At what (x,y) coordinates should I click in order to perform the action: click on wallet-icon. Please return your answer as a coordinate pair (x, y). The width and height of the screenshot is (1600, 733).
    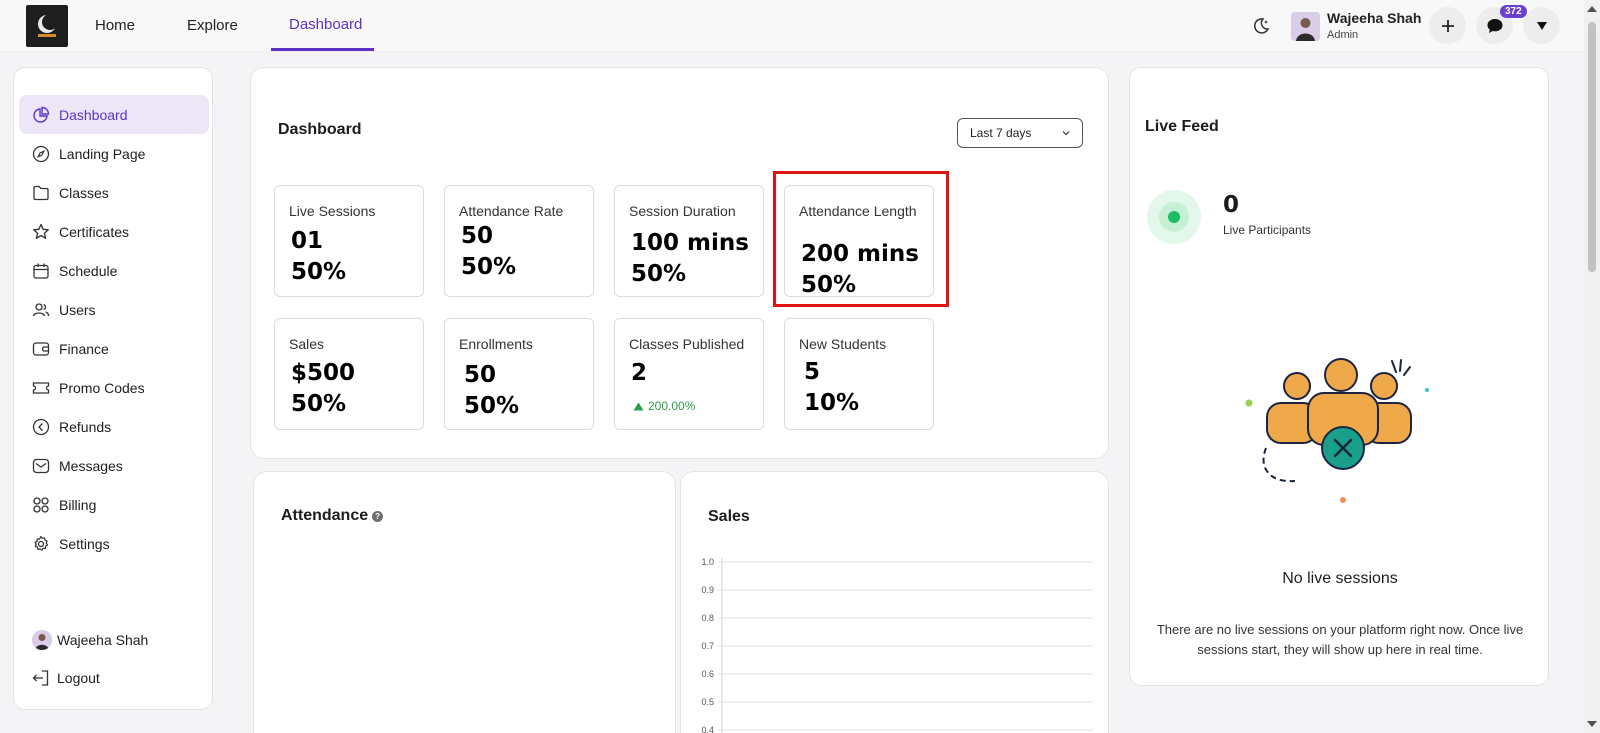
    Looking at the image, I should click on (41, 349).